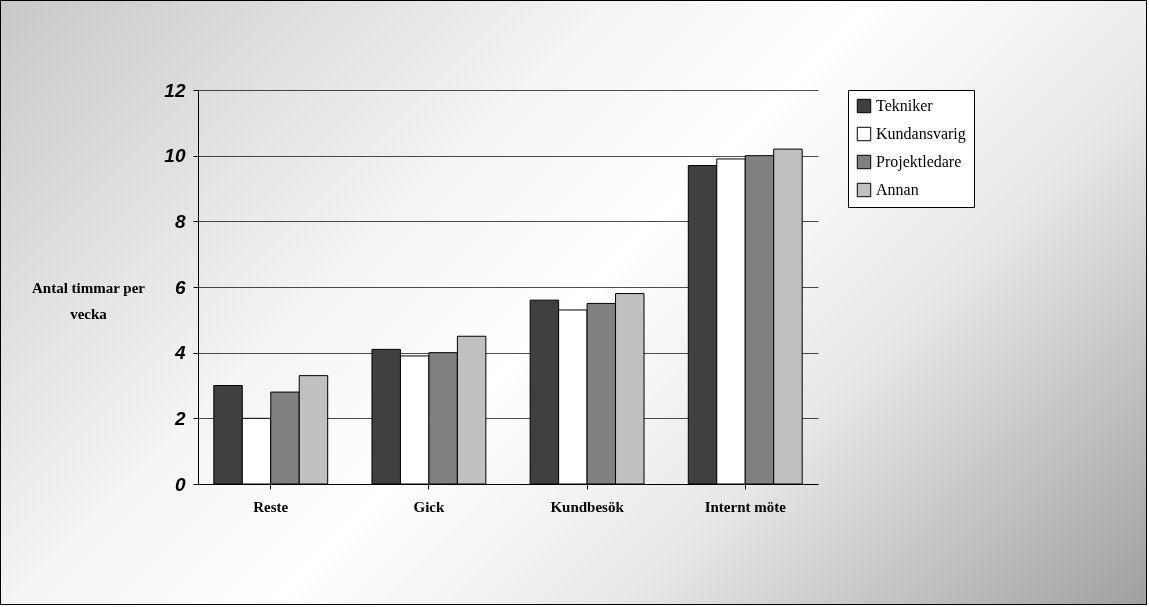 The height and width of the screenshot is (607, 1149). Describe the element at coordinates (919, 162) in the screenshot. I see `legend-label: Projektledare` at that location.